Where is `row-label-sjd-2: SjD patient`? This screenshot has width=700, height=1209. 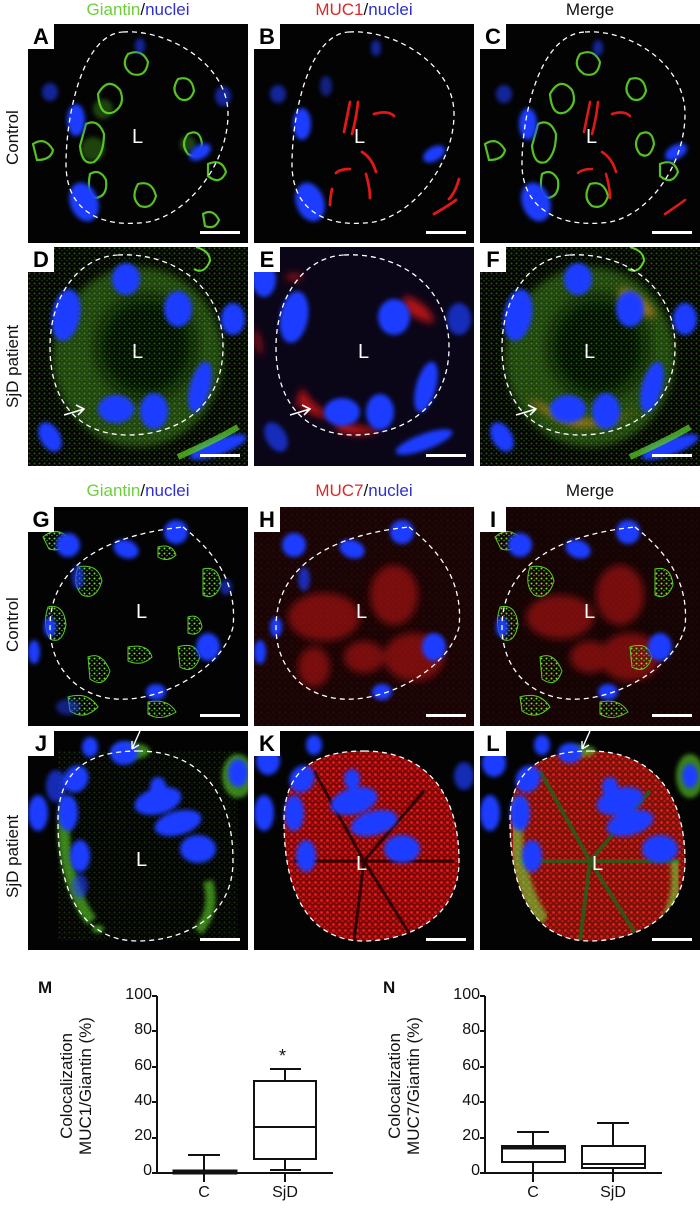 row-label-sjd-2: SjD patient is located at coordinates (12, 856).